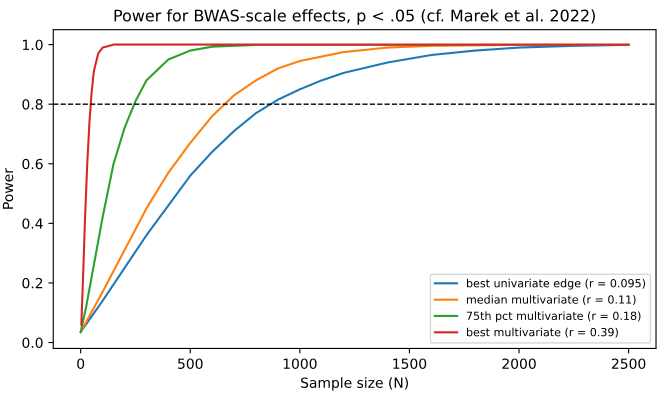 This screenshot has width=666, height=396. I want to click on x-tick-label: 2500, so click(629, 363).